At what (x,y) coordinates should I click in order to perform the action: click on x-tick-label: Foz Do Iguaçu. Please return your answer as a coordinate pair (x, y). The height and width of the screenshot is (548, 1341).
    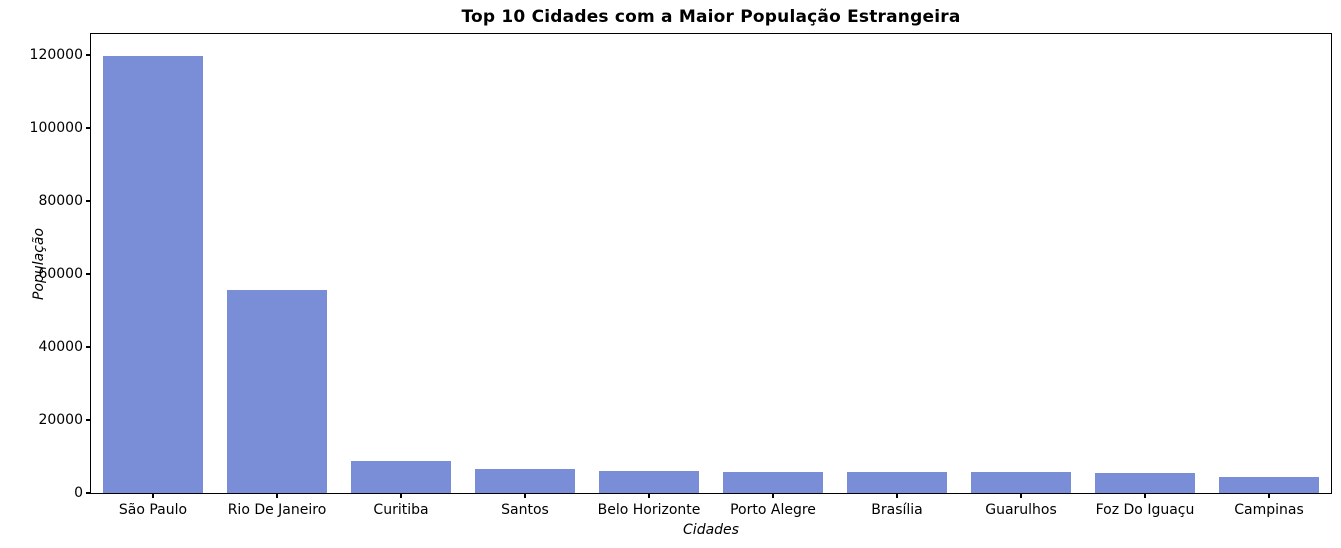
    Looking at the image, I should click on (1145, 510).